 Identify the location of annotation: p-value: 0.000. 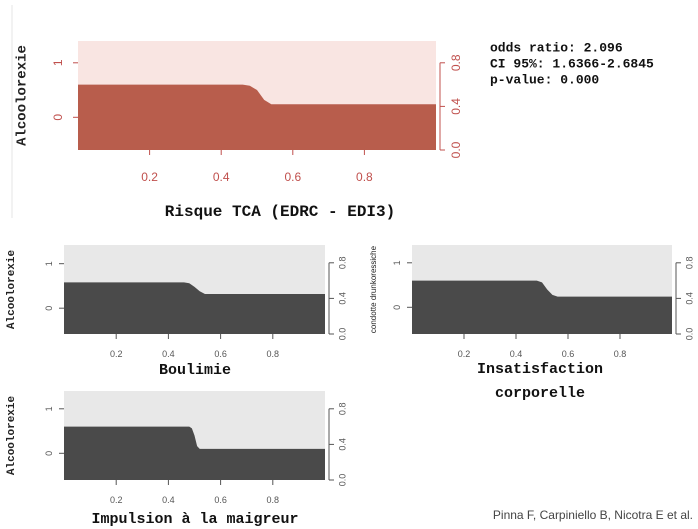
(544, 79).